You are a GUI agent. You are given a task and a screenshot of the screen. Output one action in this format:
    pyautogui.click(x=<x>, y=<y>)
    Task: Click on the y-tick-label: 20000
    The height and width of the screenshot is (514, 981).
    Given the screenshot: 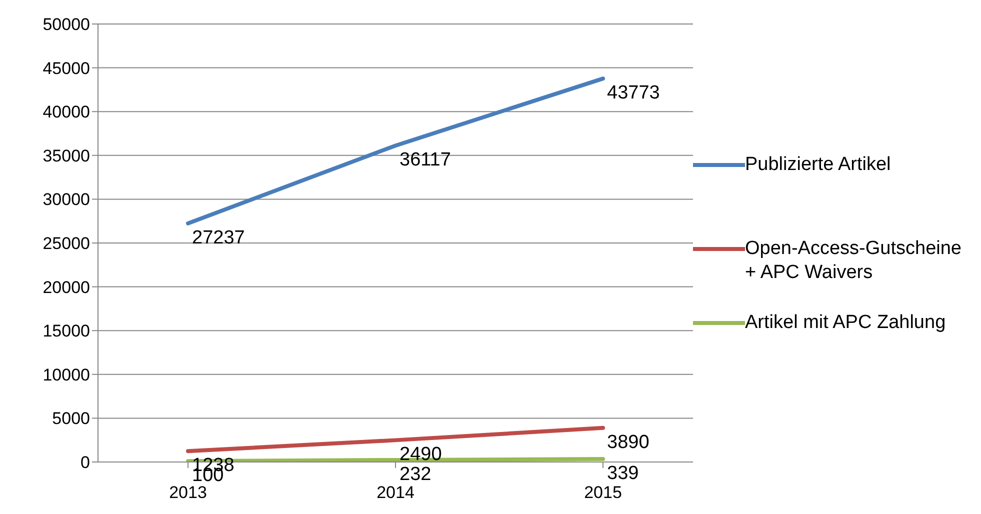 What is the action you would take?
    pyautogui.click(x=66, y=287)
    